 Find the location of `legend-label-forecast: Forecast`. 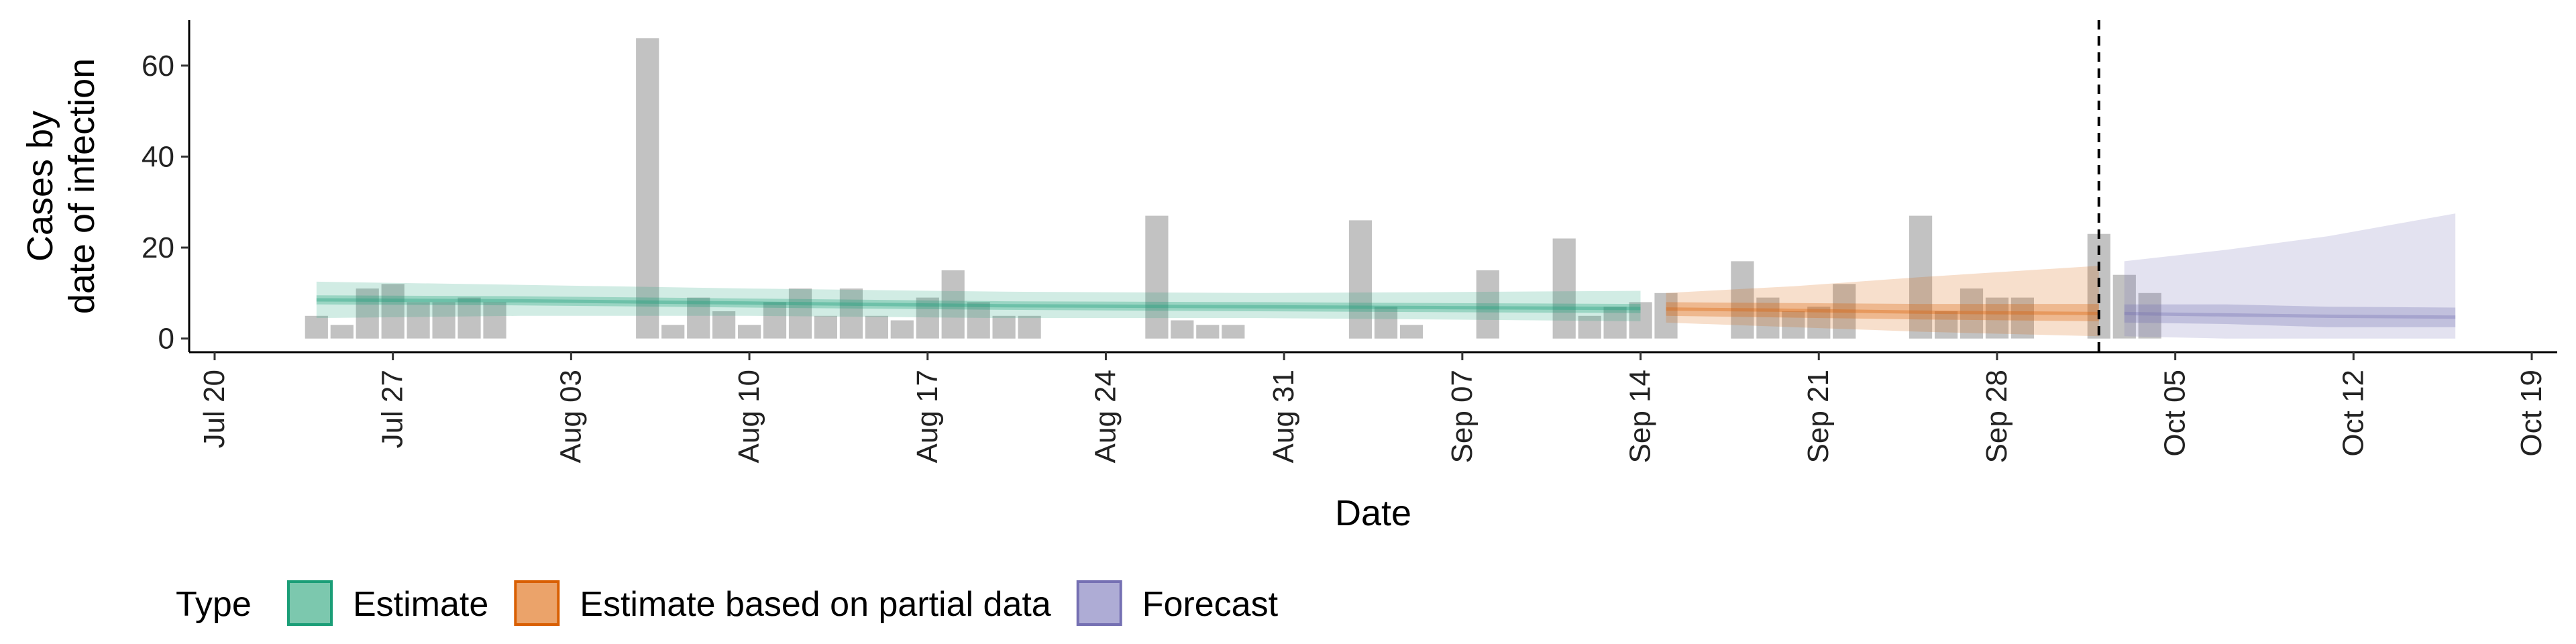

legend-label-forecast: Forecast is located at coordinates (1210, 604).